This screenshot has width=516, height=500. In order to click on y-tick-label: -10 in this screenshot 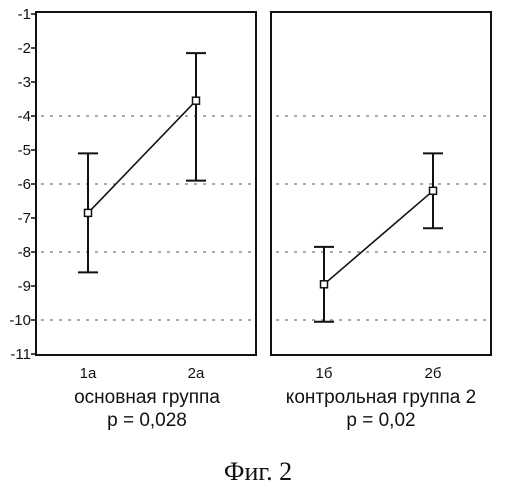, I will do `click(20, 320)`.